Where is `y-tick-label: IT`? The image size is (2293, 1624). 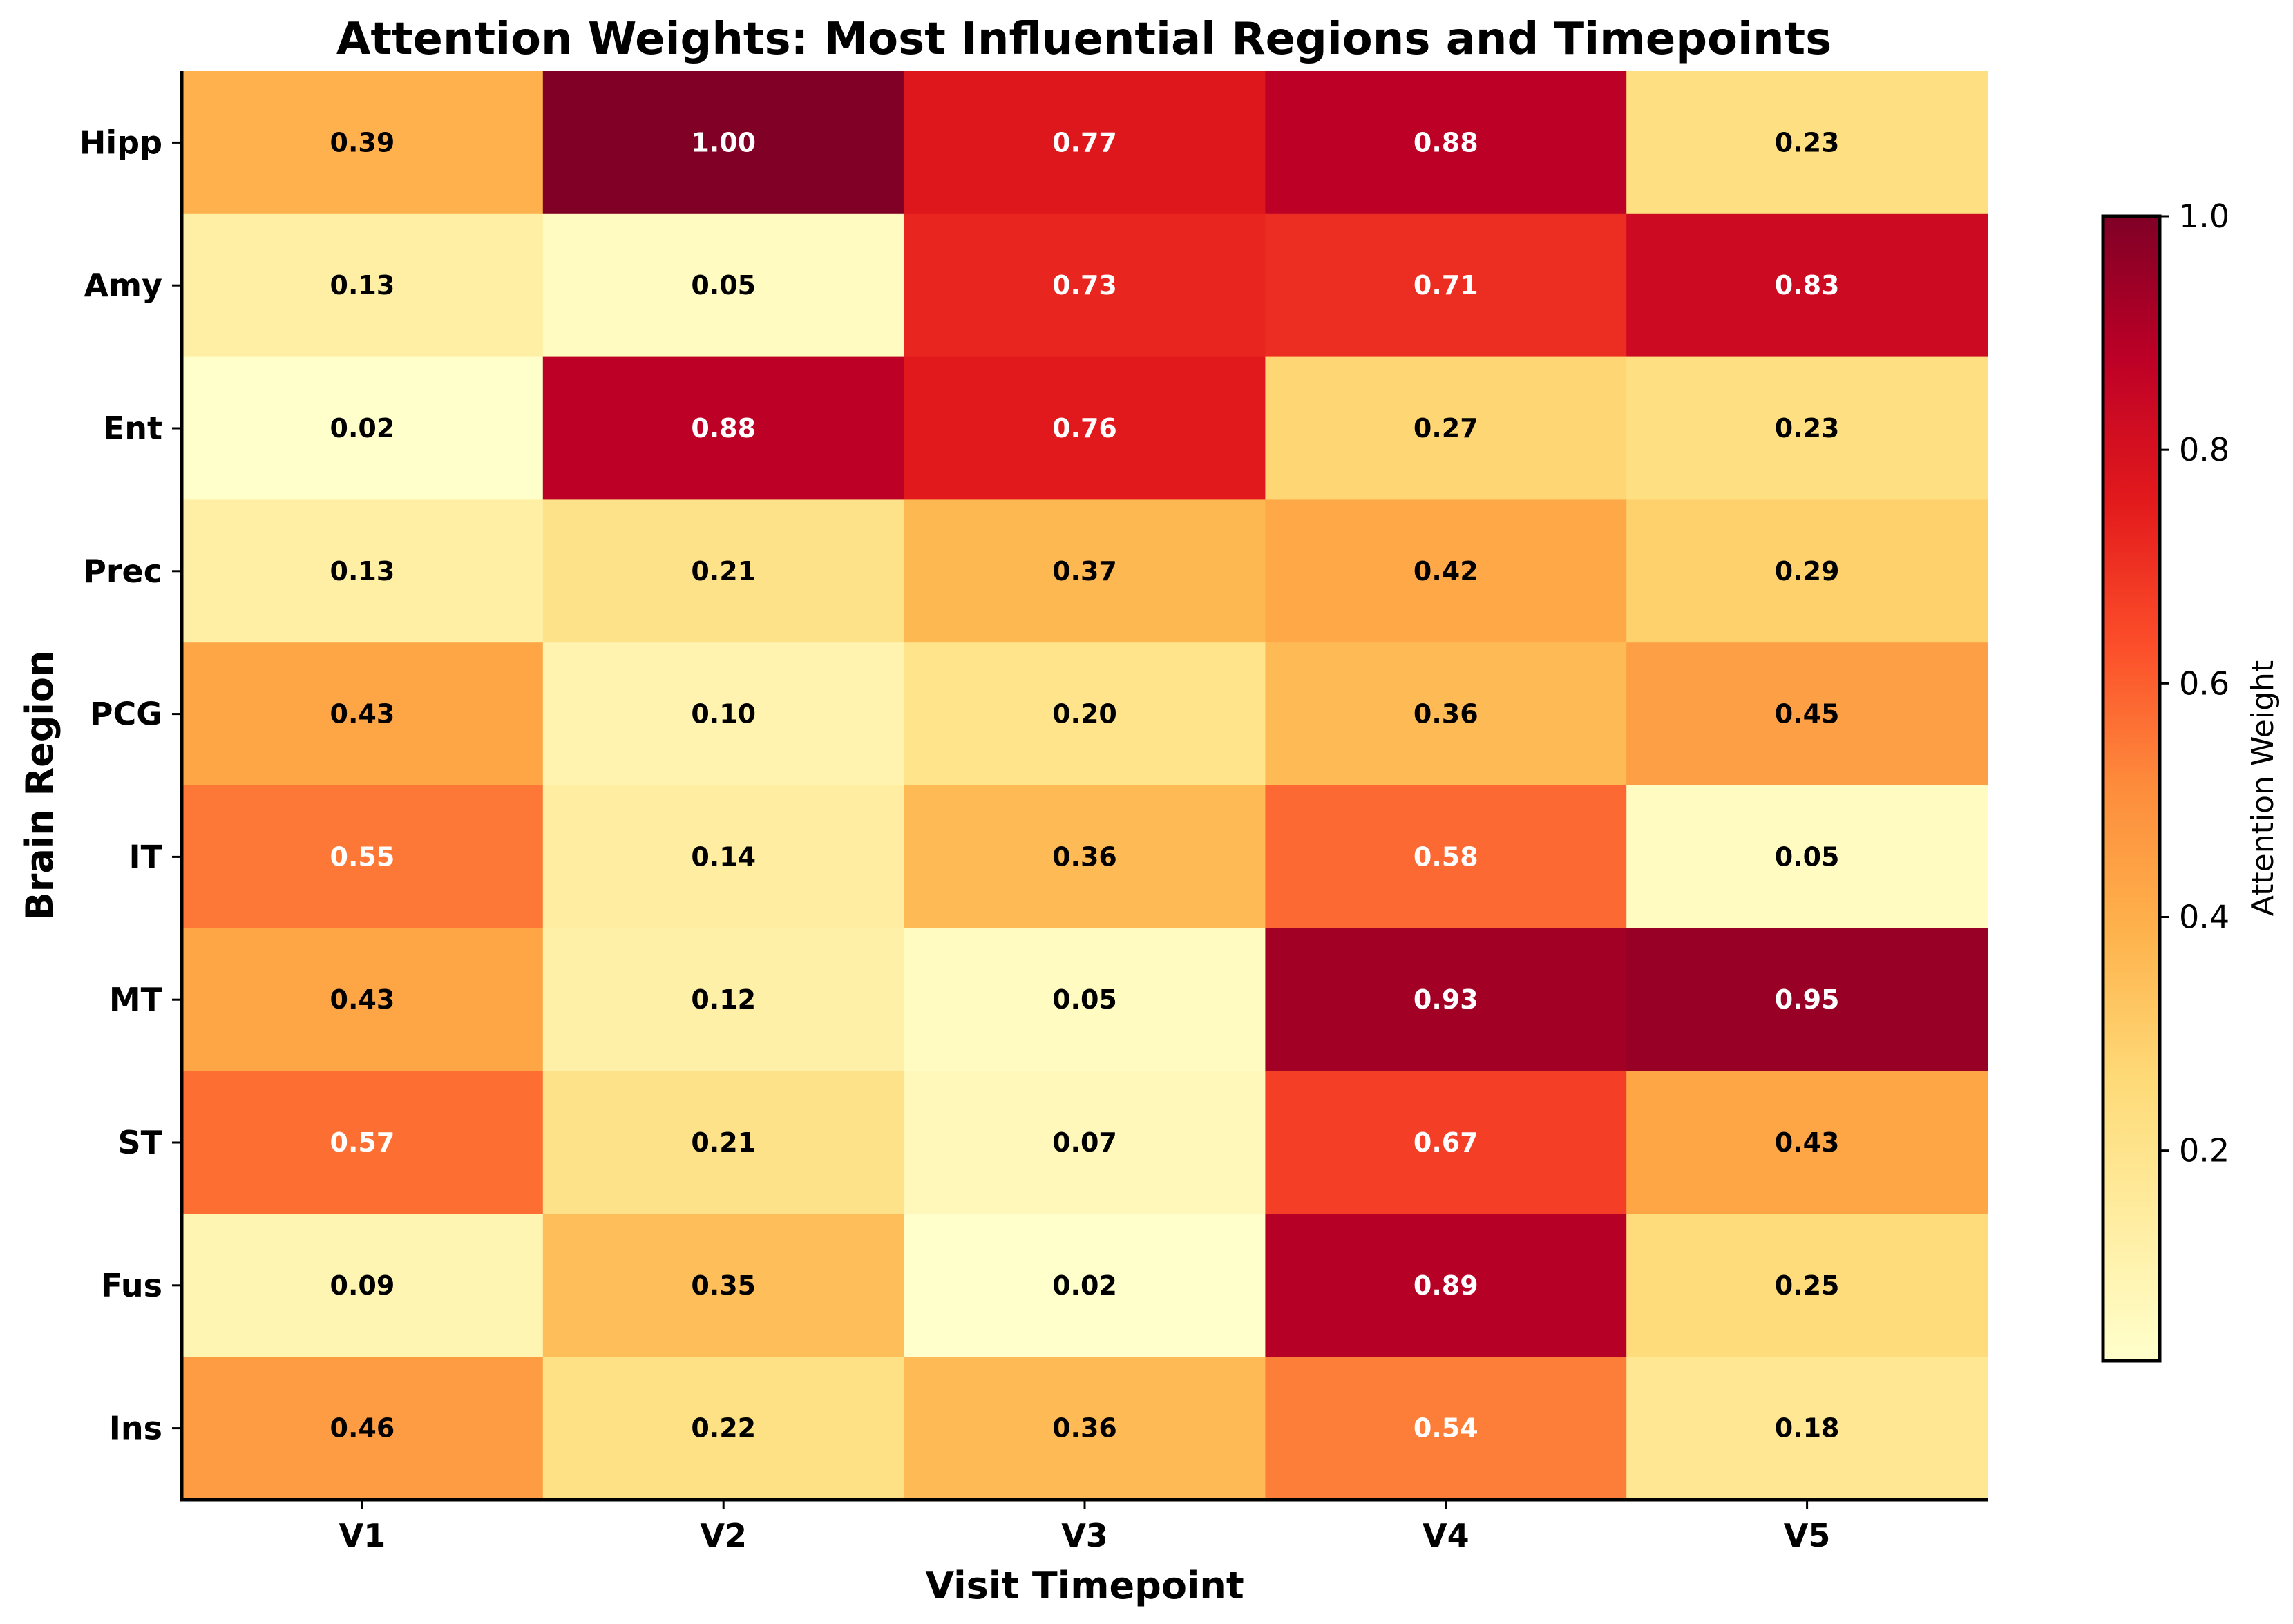
y-tick-label: IT is located at coordinates (146, 856).